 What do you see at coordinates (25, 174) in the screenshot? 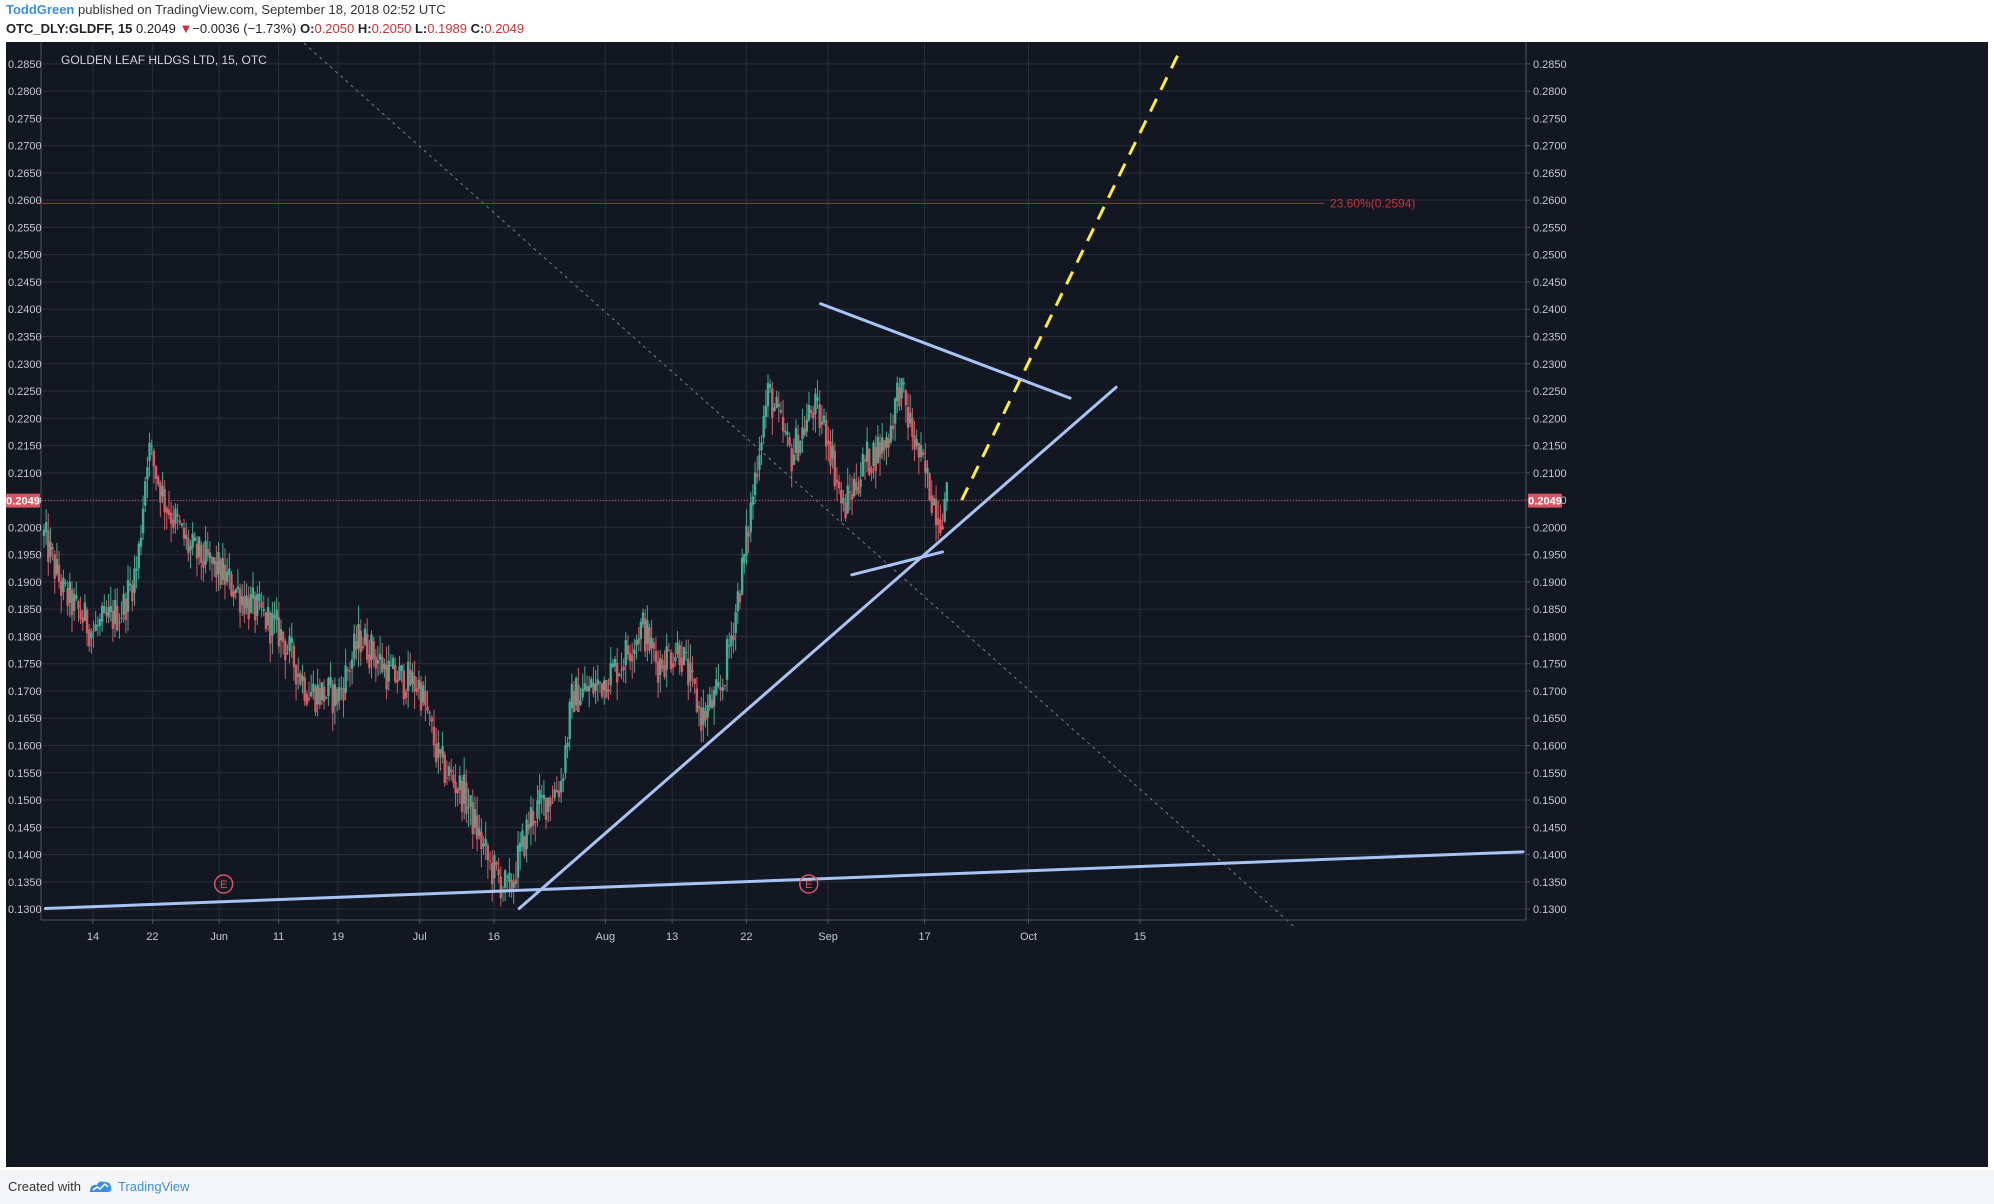
I see `y-tick-label-left: 0.2650` at bounding box center [25, 174].